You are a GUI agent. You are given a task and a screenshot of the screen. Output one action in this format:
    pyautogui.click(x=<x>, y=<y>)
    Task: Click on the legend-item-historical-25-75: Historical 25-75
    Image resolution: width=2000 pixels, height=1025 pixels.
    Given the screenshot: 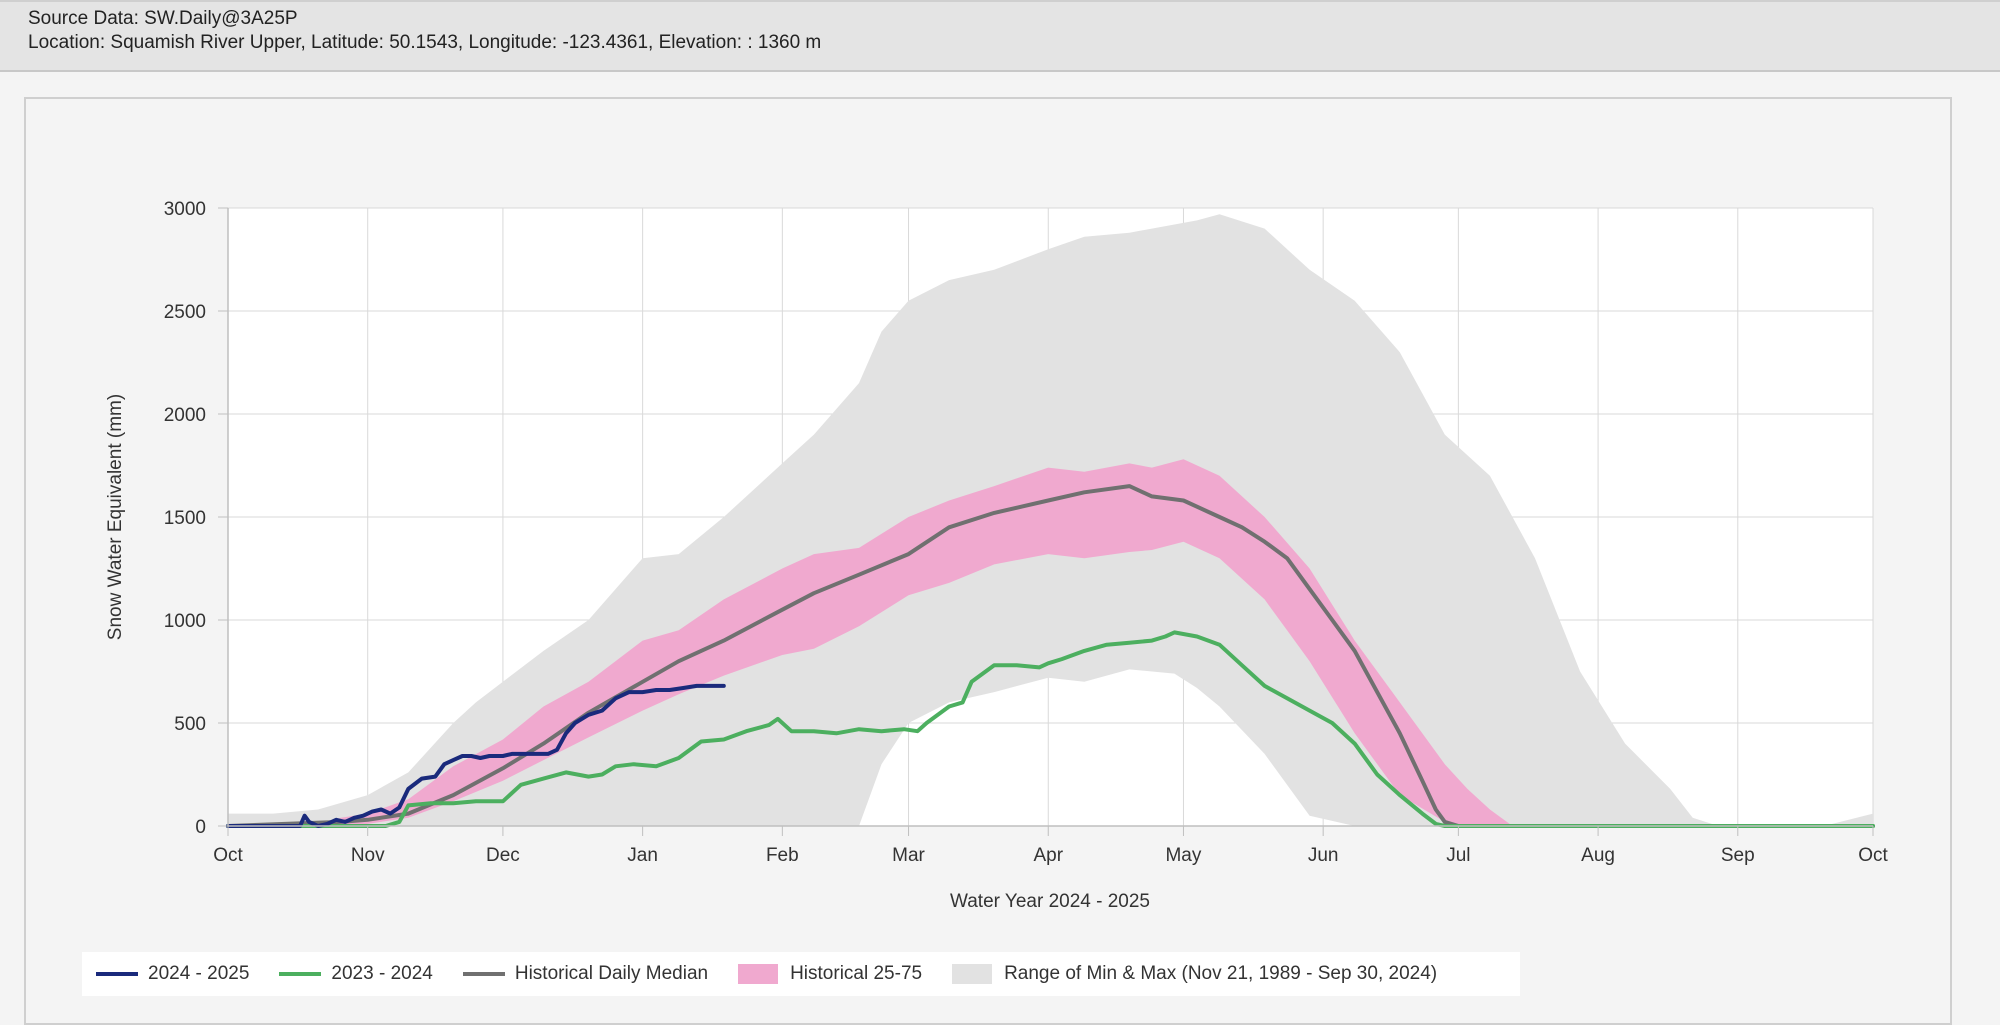 What is the action you would take?
    pyautogui.click(x=830, y=974)
    